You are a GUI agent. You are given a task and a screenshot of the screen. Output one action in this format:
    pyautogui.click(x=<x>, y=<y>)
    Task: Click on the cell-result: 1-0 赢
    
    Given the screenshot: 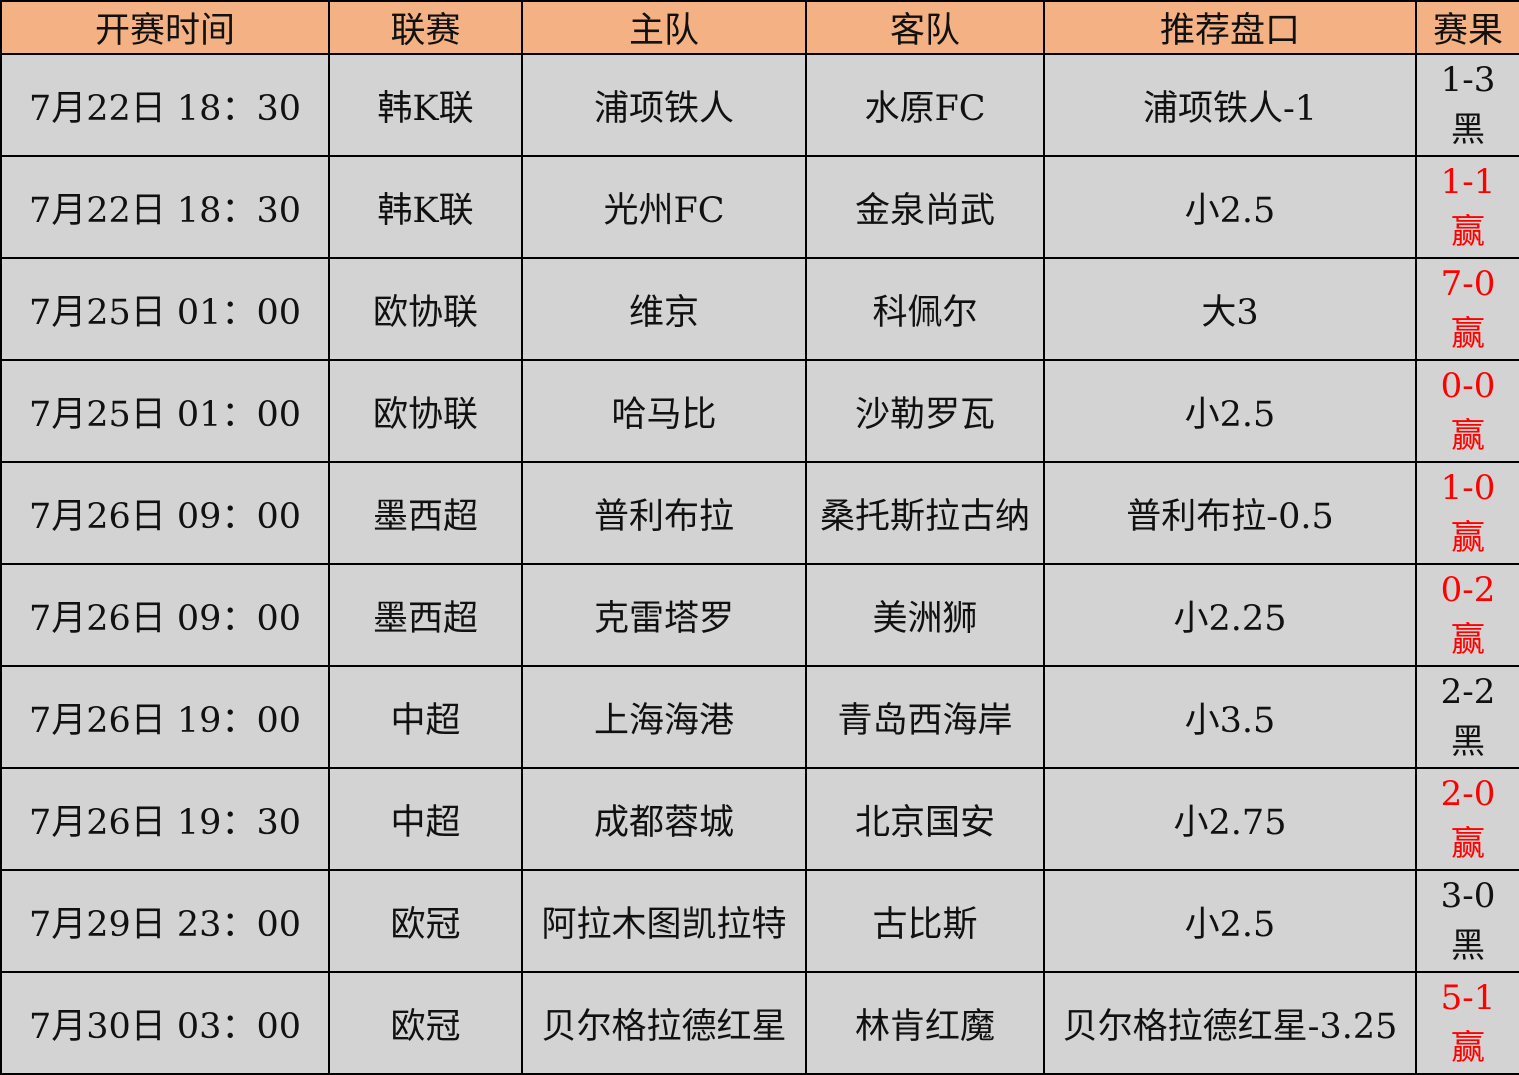 What is the action you would take?
    pyautogui.click(x=1467, y=513)
    